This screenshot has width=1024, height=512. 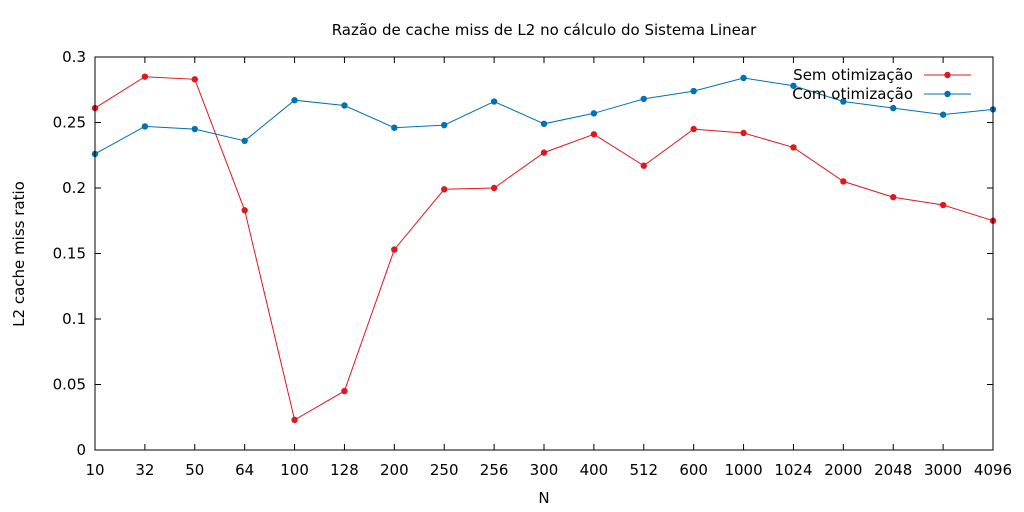 I want to click on legend-entry: Sem otimização, so click(x=882, y=75).